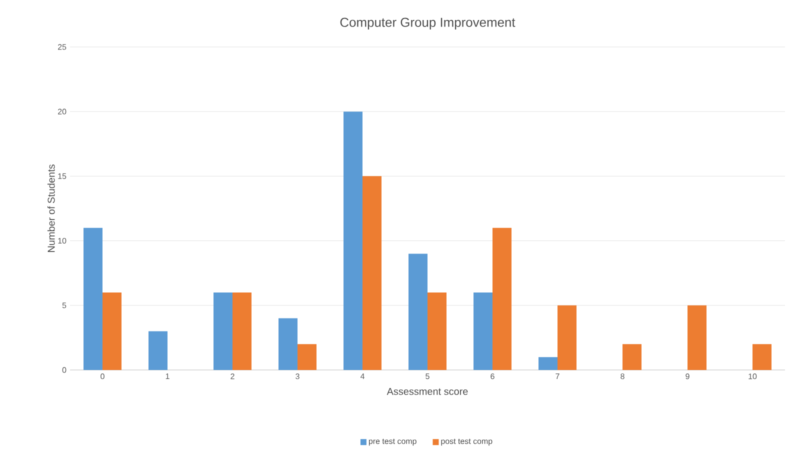  I want to click on y-axis-title: Number of Students, so click(51, 208).